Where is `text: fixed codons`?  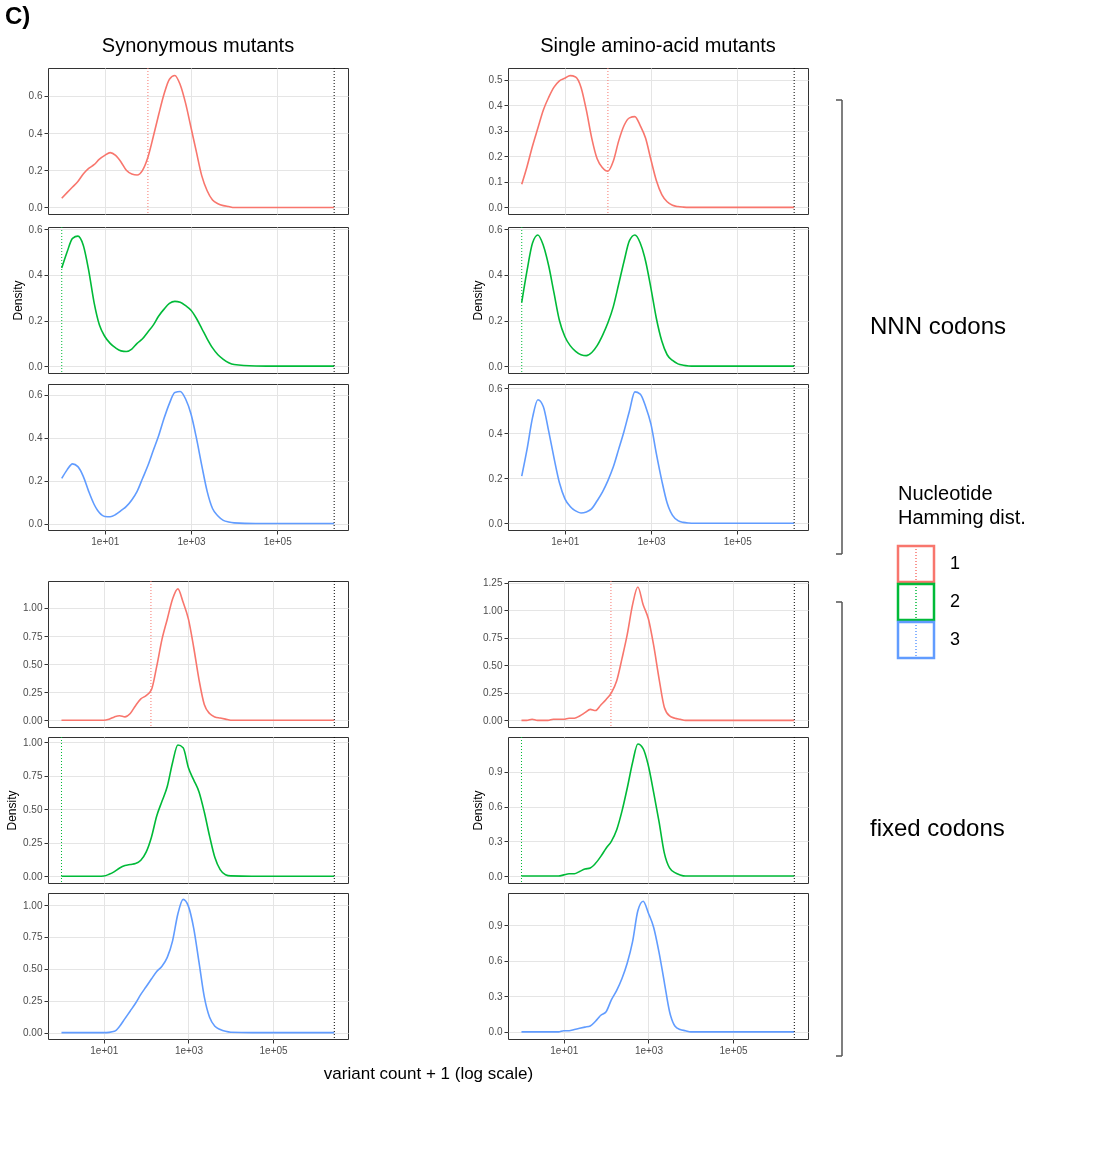 text: fixed codons is located at coordinates (937, 827).